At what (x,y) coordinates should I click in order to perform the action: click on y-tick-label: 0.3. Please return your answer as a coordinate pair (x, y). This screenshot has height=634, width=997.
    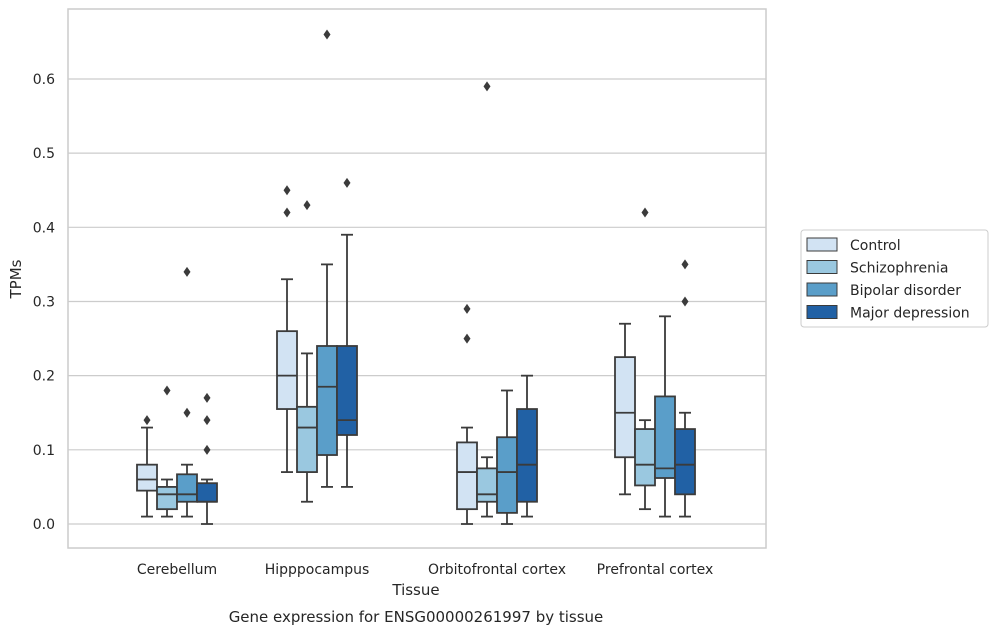
    Looking at the image, I should click on (44, 302).